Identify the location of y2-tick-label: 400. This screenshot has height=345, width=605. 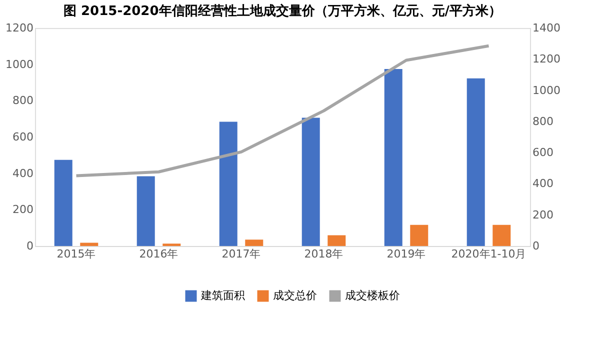
(543, 183).